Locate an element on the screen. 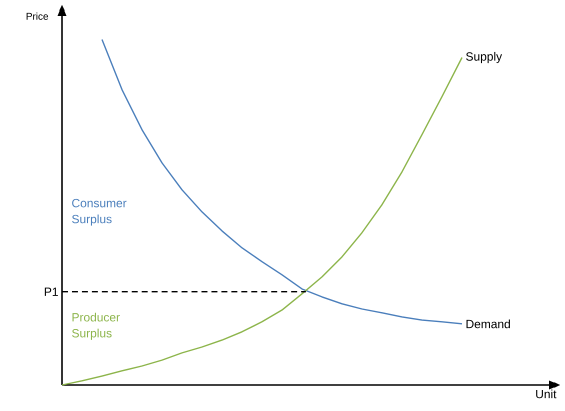  ref-line-label: P1 is located at coordinates (51, 292).